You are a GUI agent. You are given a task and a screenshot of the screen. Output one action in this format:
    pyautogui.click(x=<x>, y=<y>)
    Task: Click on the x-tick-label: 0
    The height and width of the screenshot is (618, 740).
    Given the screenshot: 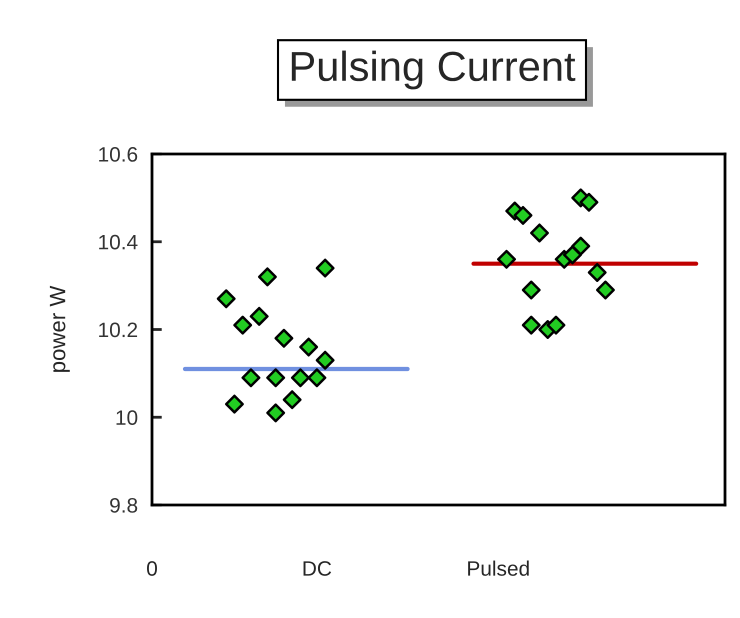 What is the action you would take?
    pyautogui.click(x=152, y=568)
    